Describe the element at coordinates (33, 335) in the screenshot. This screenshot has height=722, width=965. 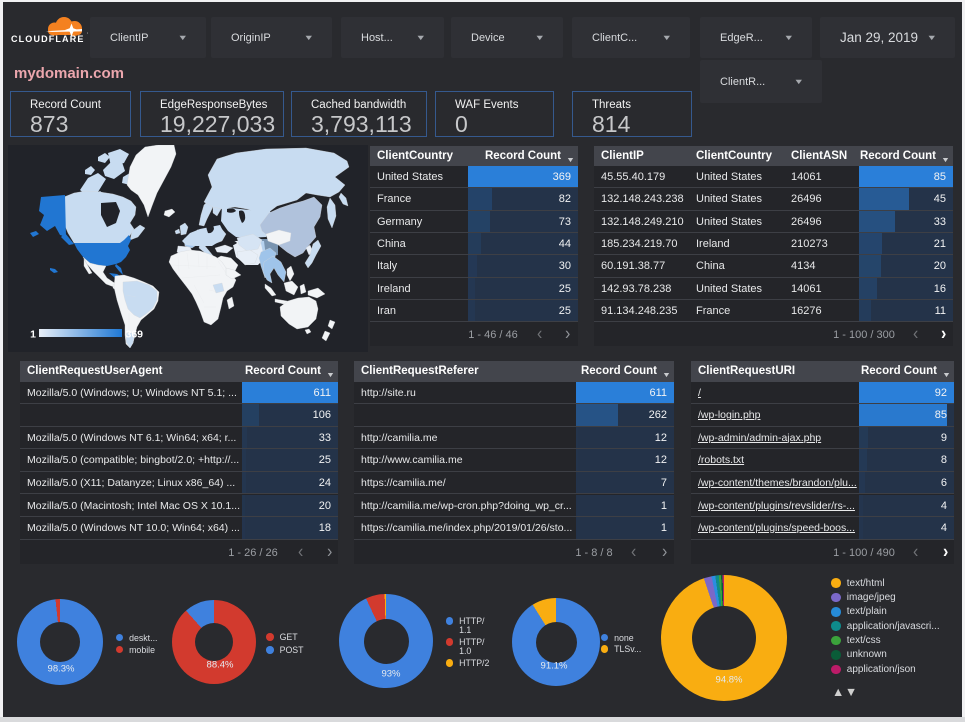
I see `svg-text: 1` at that location.